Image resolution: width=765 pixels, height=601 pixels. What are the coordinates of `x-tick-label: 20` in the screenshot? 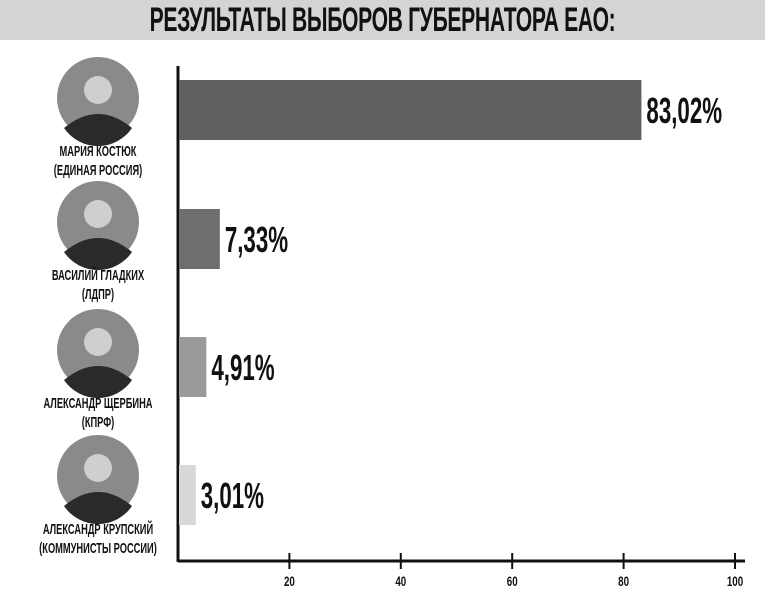 It's located at (289, 581).